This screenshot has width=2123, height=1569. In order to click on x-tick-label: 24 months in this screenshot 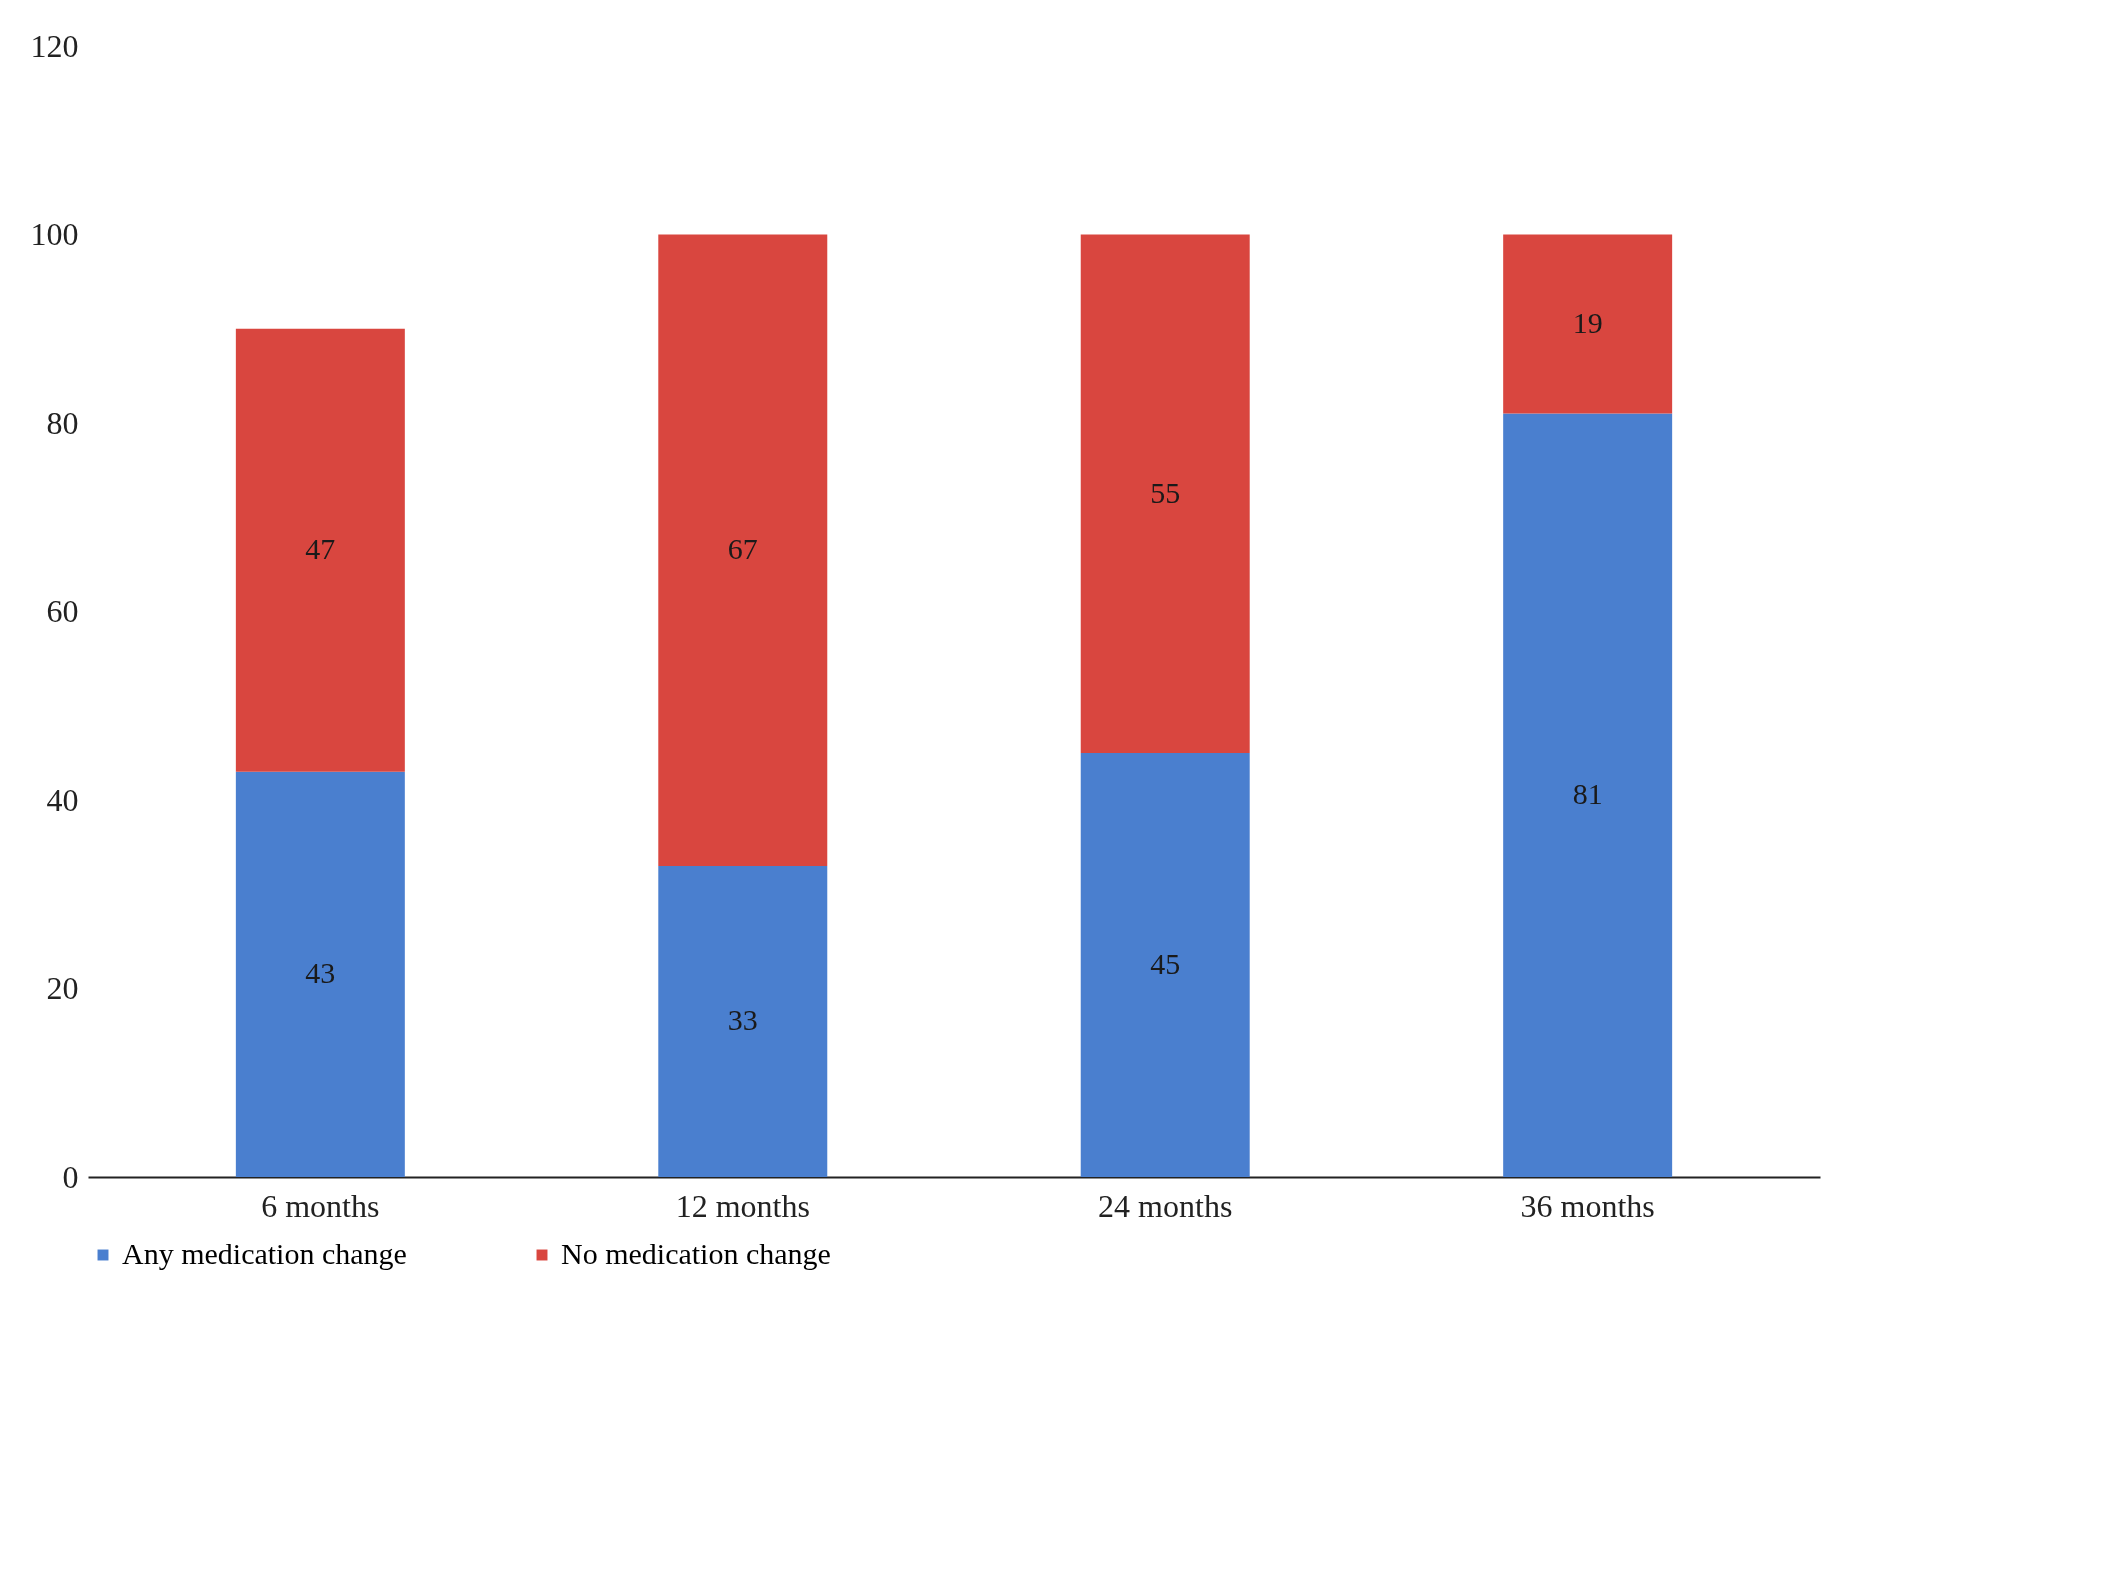, I will do `click(1165, 1205)`.